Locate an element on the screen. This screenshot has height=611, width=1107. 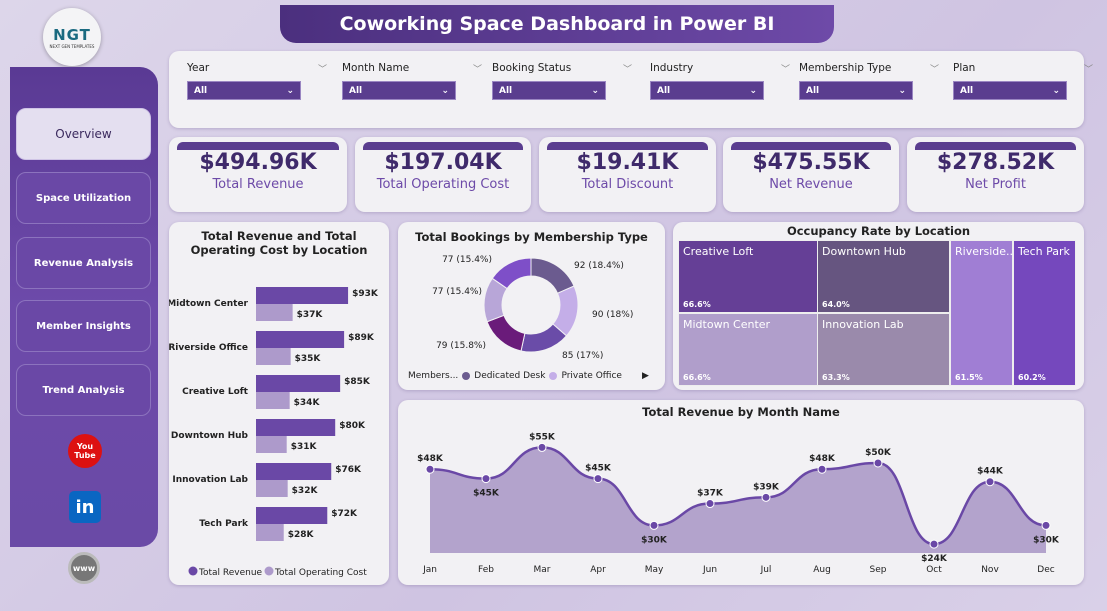
data-label: $80K is located at coordinates (352, 426).